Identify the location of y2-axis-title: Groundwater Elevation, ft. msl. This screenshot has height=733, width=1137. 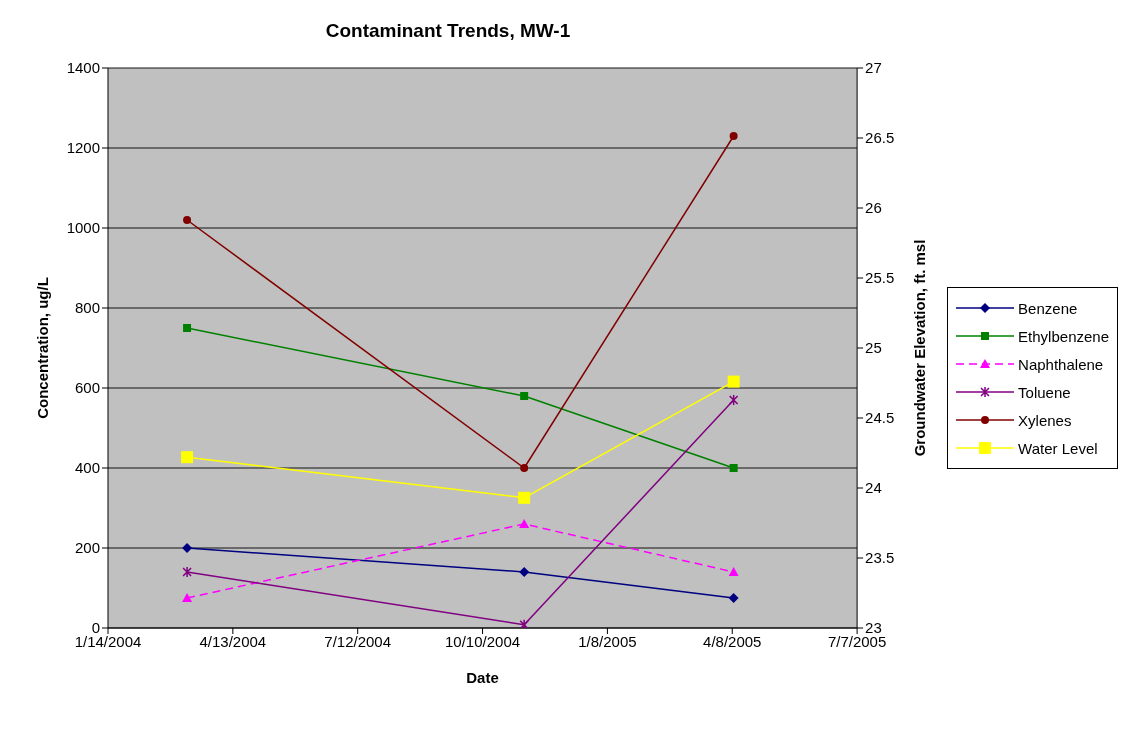
(920, 348).